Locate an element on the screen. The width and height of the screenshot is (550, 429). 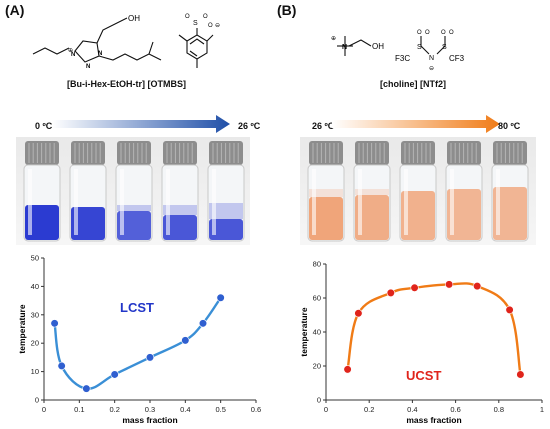
n-label-b2: N is located at coordinates (431, 58).